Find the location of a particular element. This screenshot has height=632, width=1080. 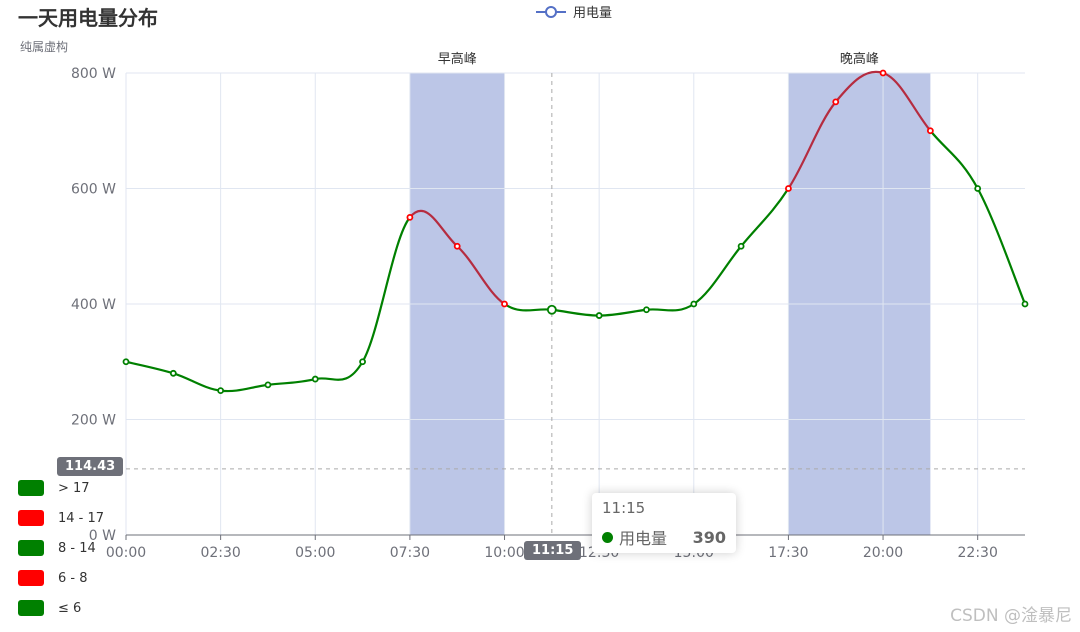

y-tick-label: 0 W is located at coordinates (102, 536).